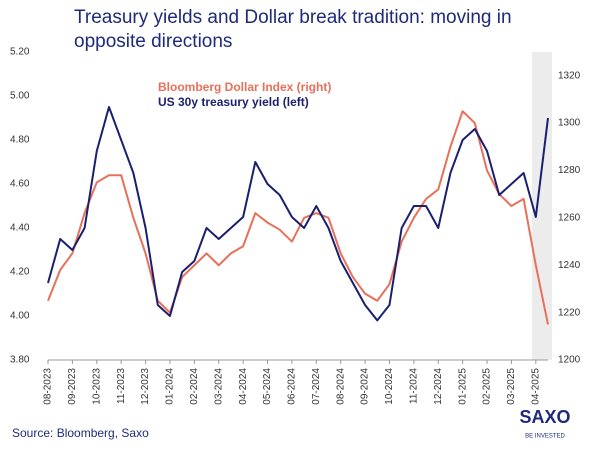 The image size is (594, 454). What do you see at coordinates (544, 417) in the screenshot?
I see `logo: SAXO` at bounding box center [544, 417].